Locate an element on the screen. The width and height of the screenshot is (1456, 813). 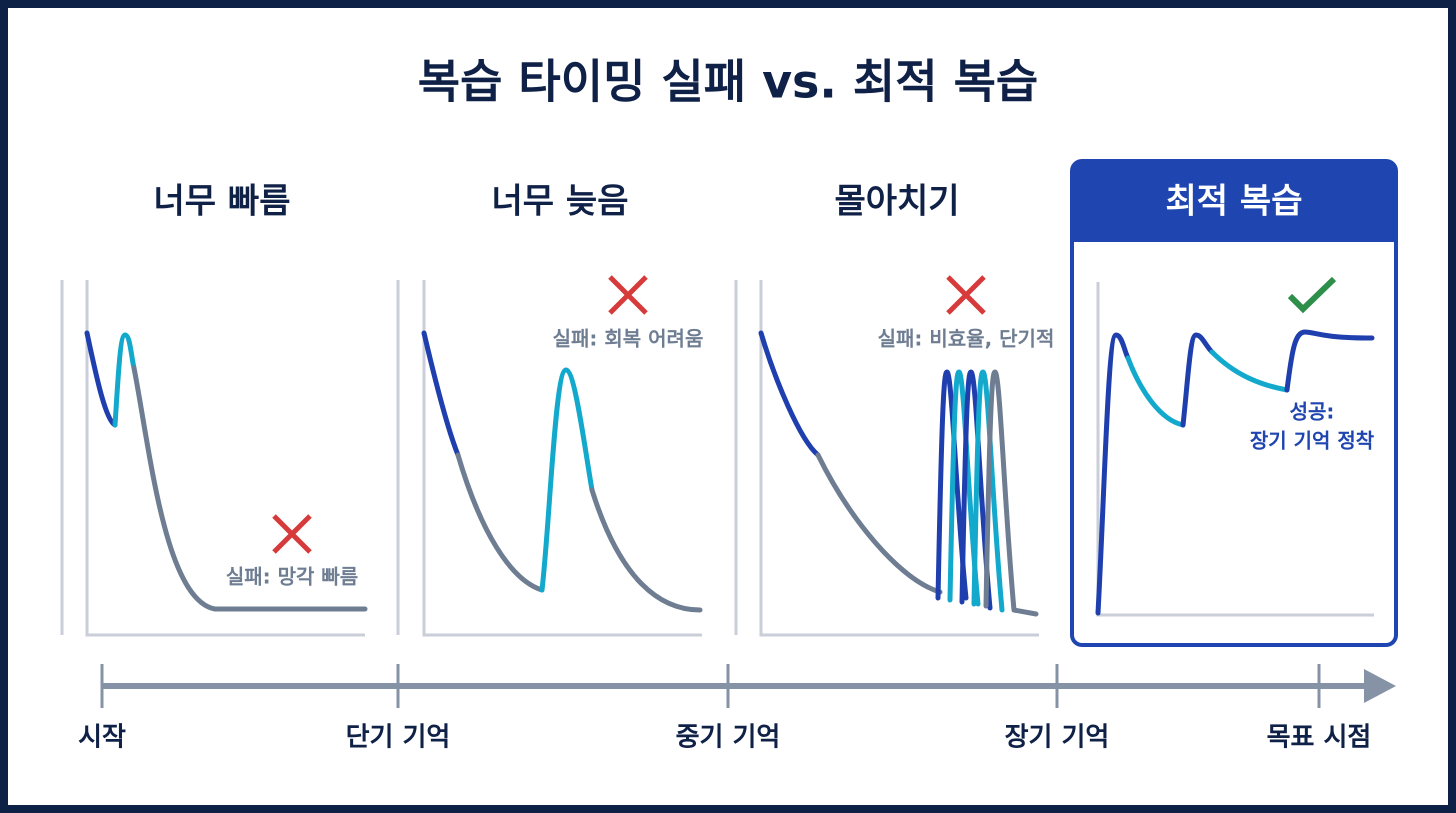
timeline is located at coordinates (748, 686).